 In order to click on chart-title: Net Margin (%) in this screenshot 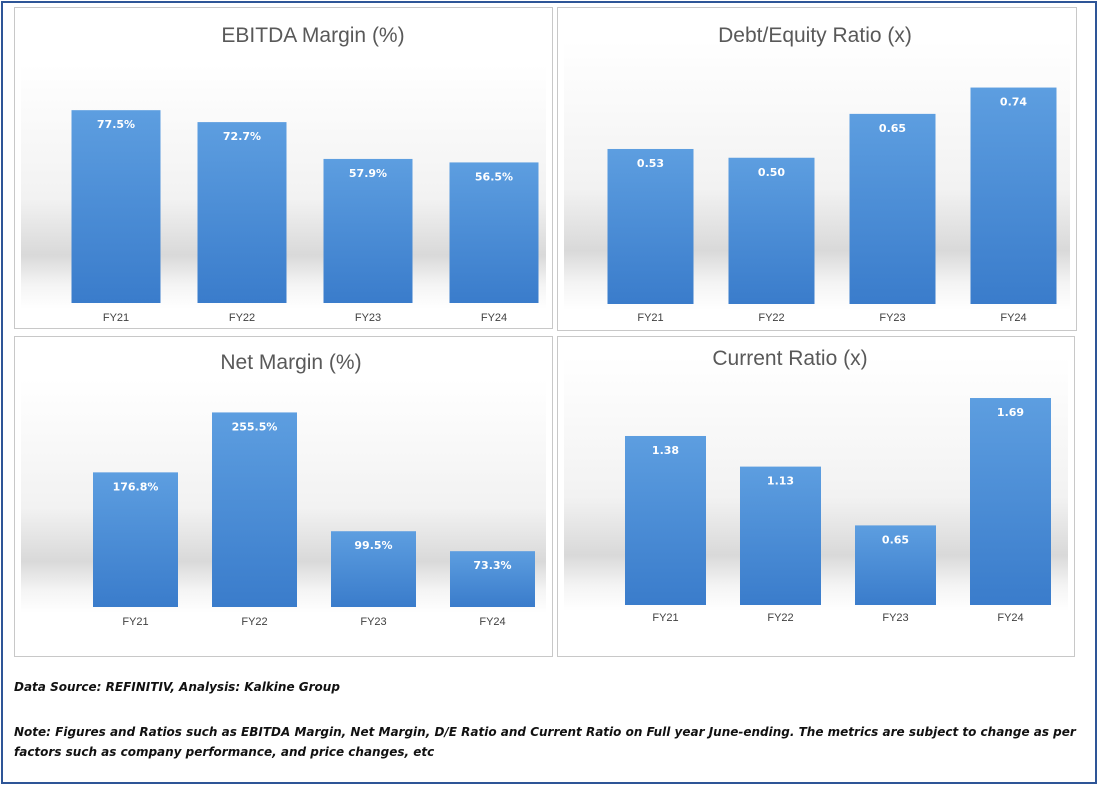, I will do `click(290, 362)`.